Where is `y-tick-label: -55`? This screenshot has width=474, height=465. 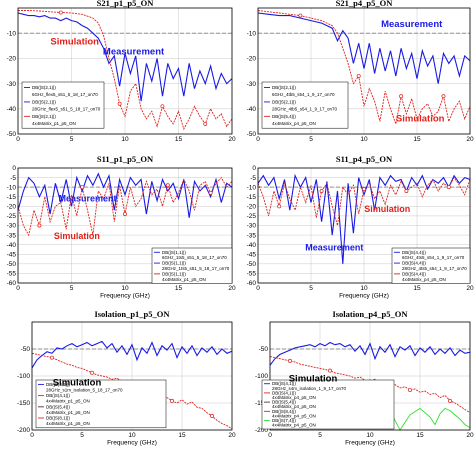 y-tick-label: -55 is located at coordinates (12, 274).